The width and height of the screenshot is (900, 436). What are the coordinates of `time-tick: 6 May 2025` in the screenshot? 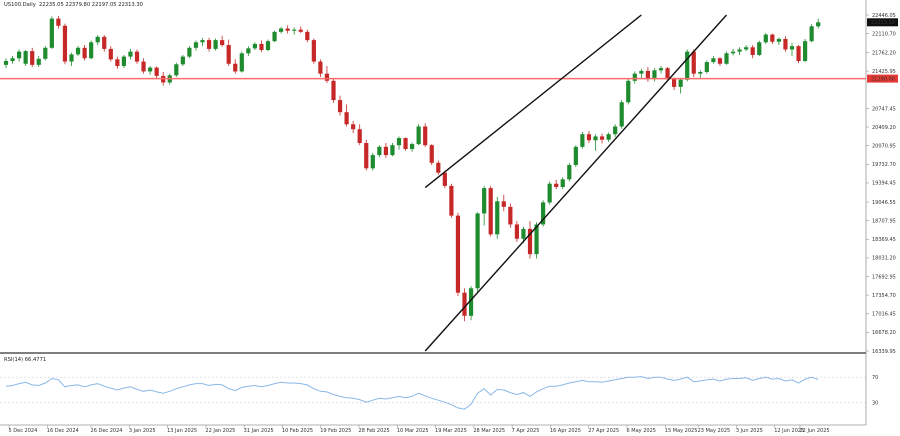 It's located at (641, 429).